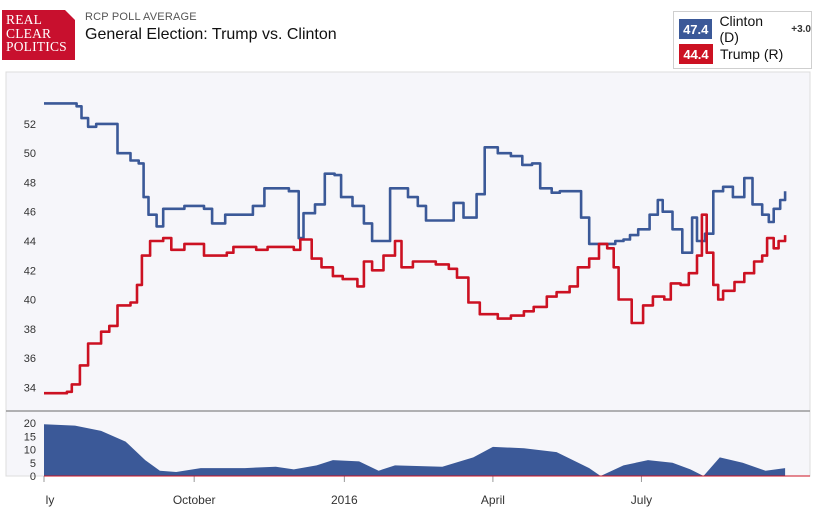 The image size is (822, 512). What do you see at coordinates (415, 450) in the screenshot?
I see `spread-area` at bounding box center [415, 450].